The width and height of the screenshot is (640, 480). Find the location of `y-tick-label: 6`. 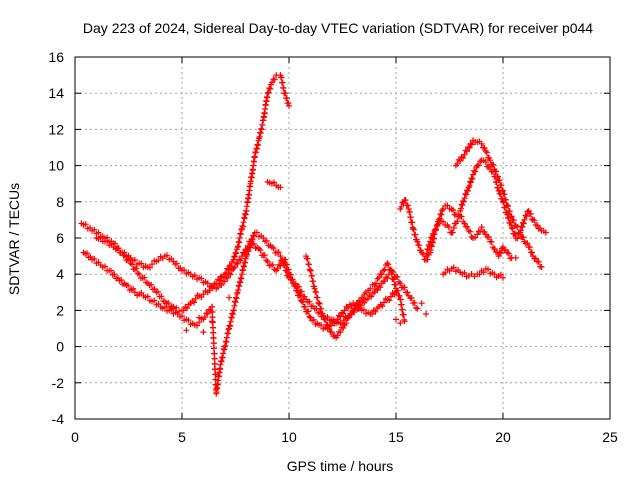

y-tick-label: 6 is located at coordinates (60, 238).